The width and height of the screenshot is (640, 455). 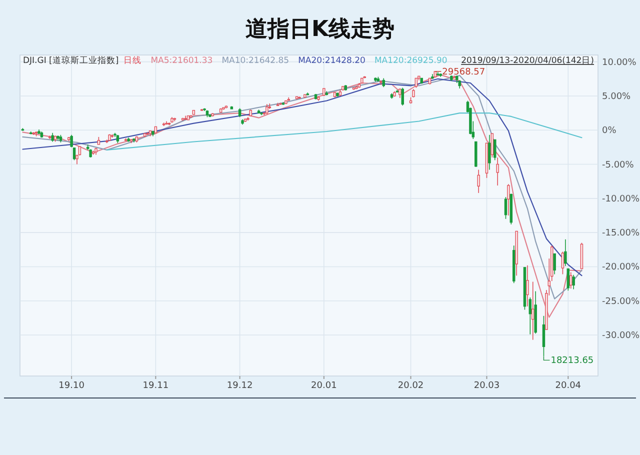 What do you see at coordinates (332, 61) in the screenshot?
I see `text: MA20:21428.20` at bounding box center [332, 61].